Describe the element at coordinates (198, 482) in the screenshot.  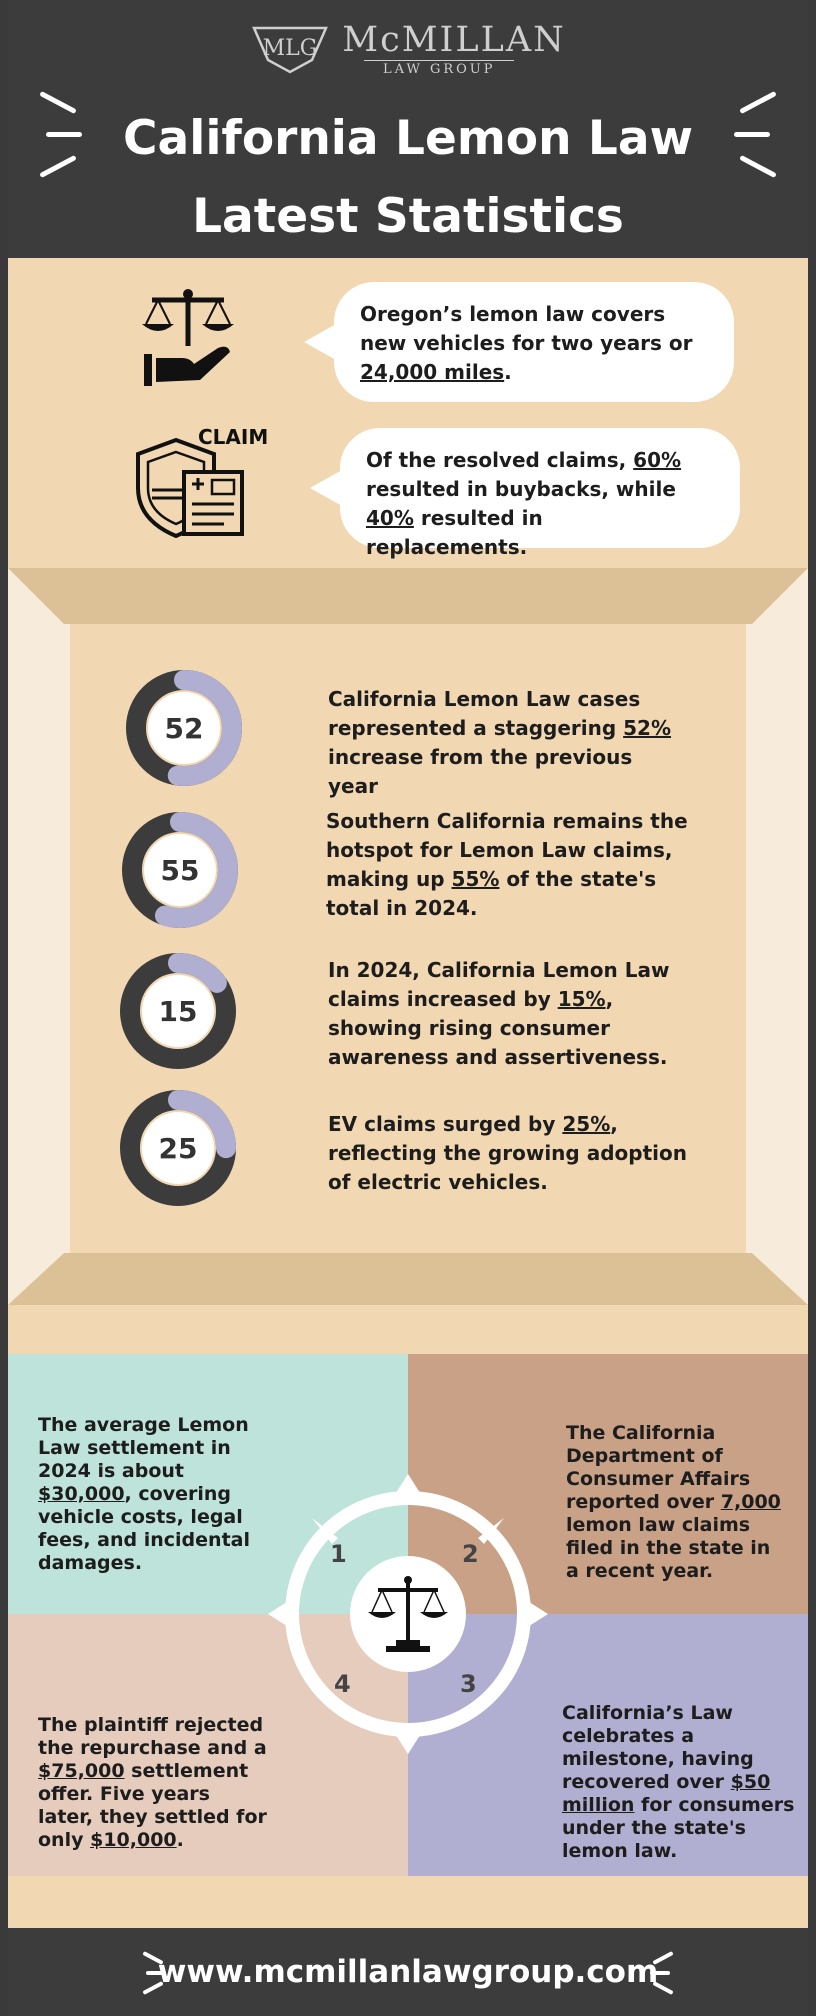
I see `claim-shield-icon: CLAIM` at that location.